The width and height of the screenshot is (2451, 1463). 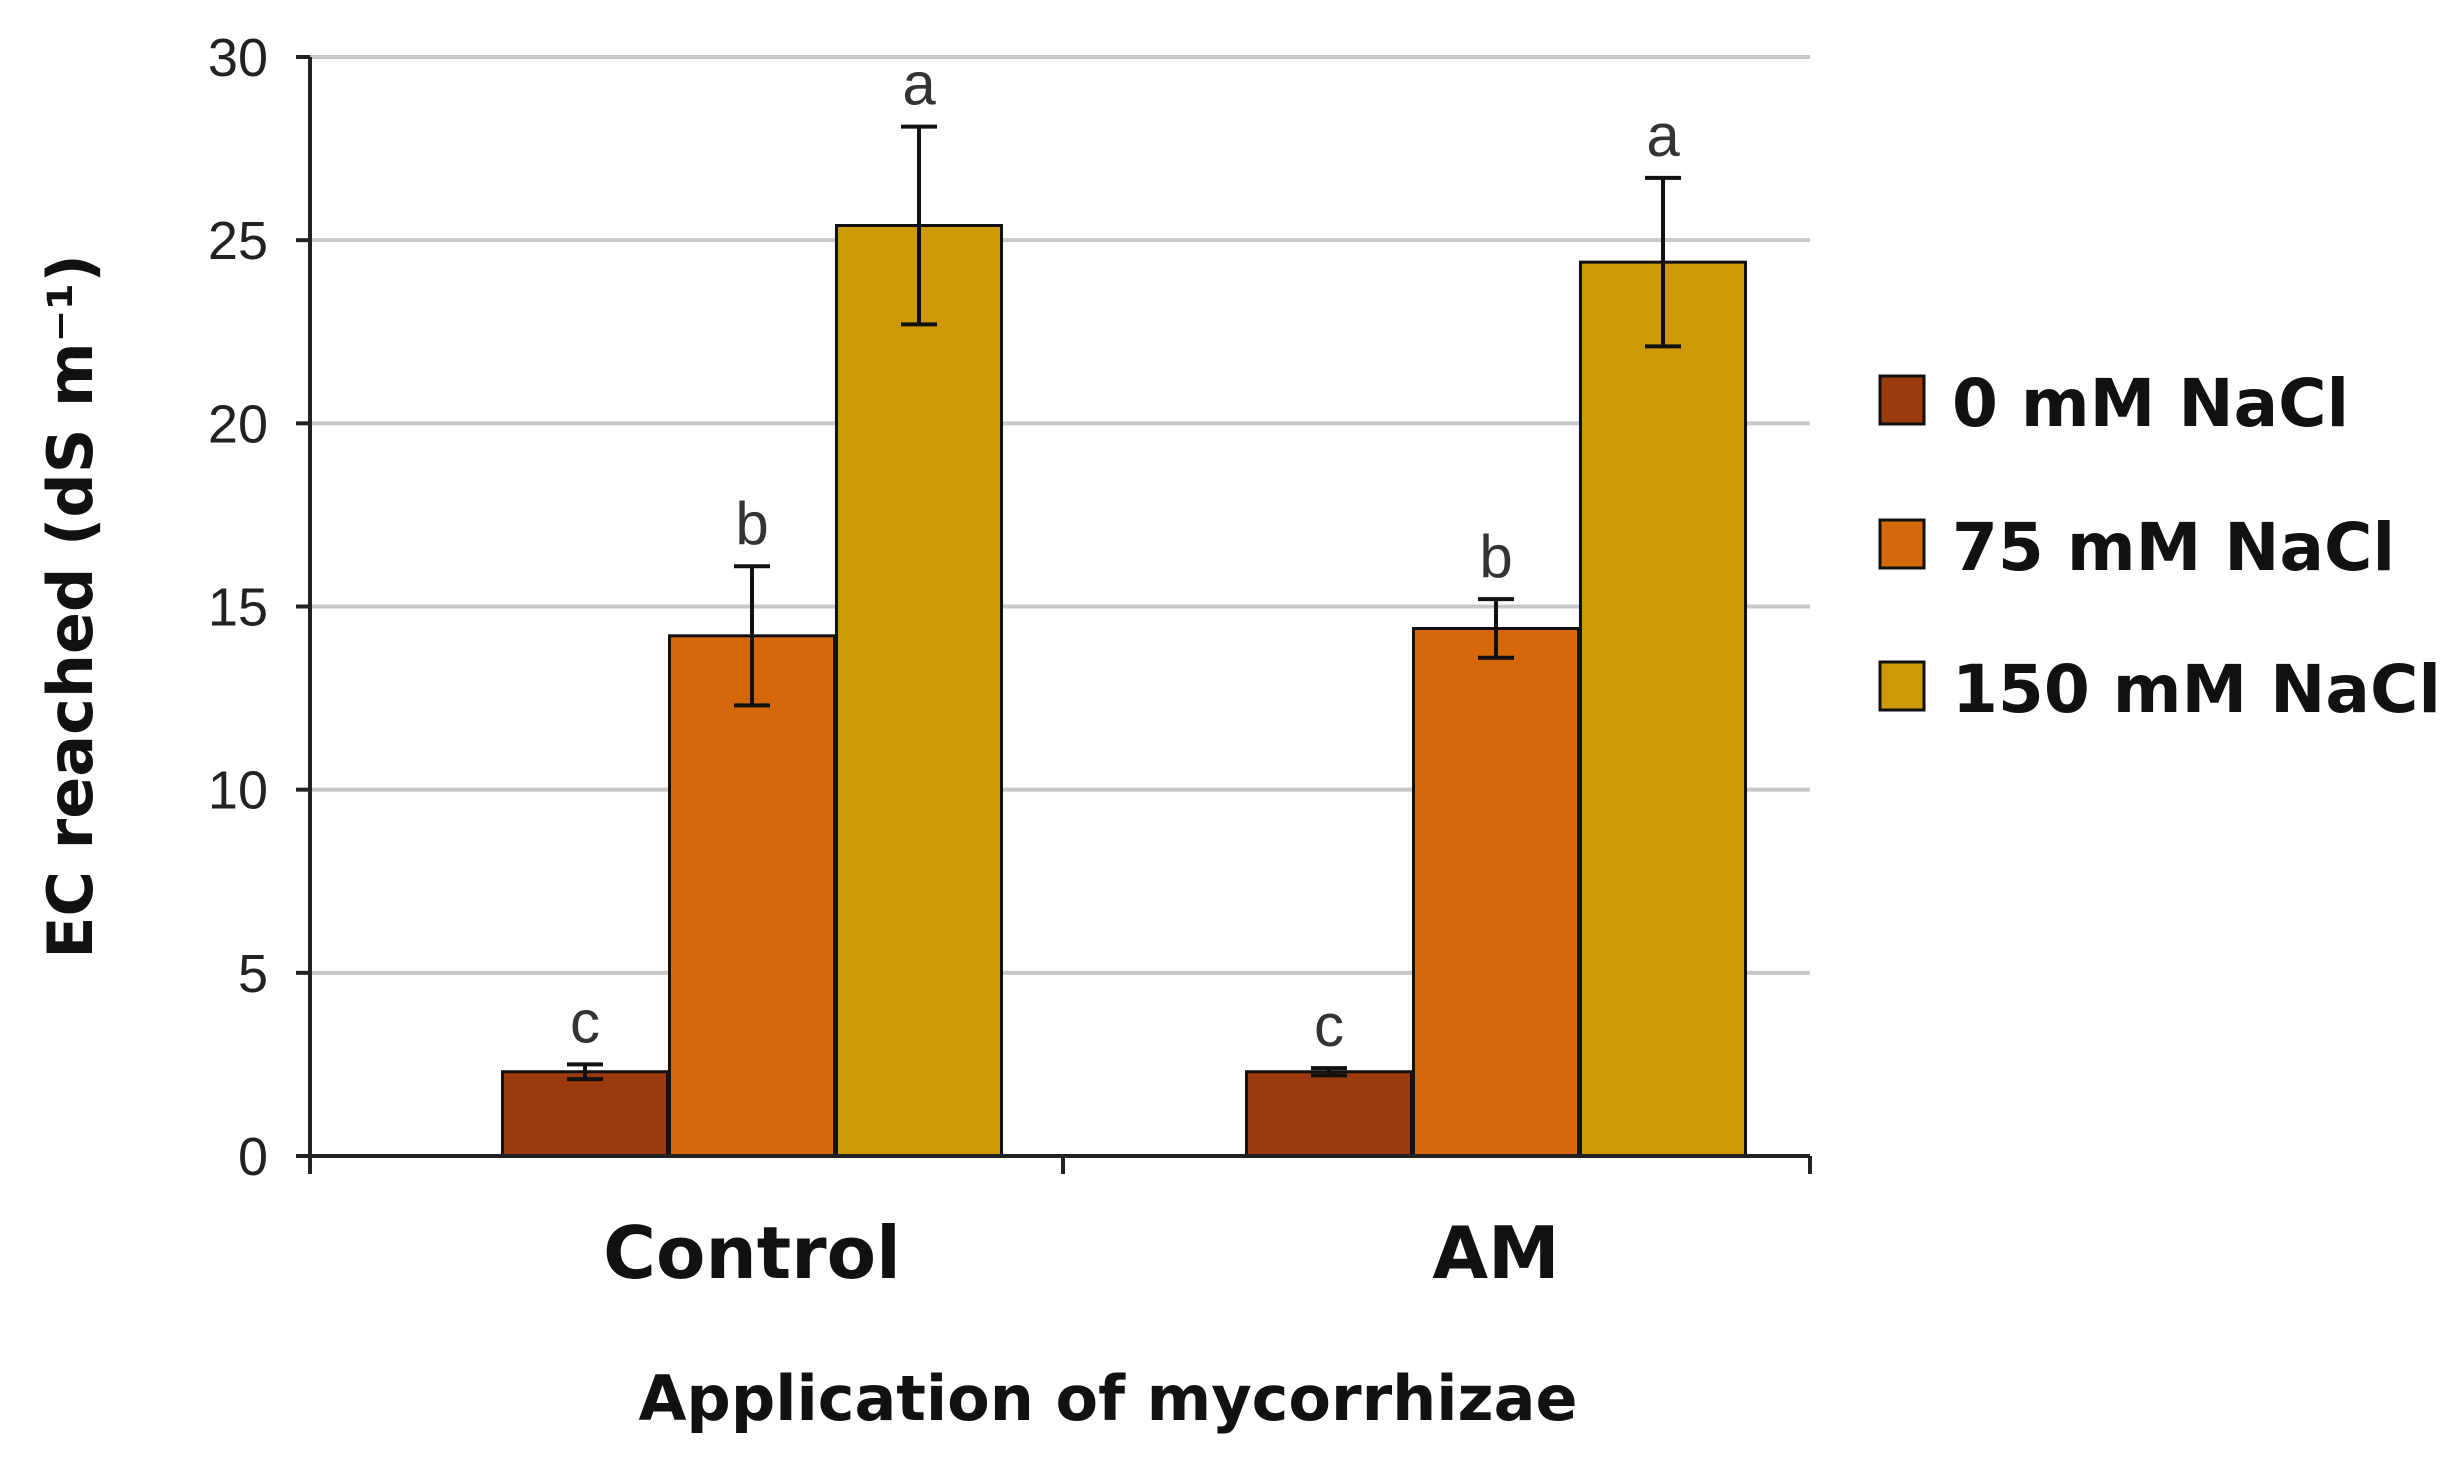 What do you see at coordinates (1107, 1398) in the screenshot?
I see `x-axis-title: Application of mycorrhizae` at bounding box center [1107, 1398].